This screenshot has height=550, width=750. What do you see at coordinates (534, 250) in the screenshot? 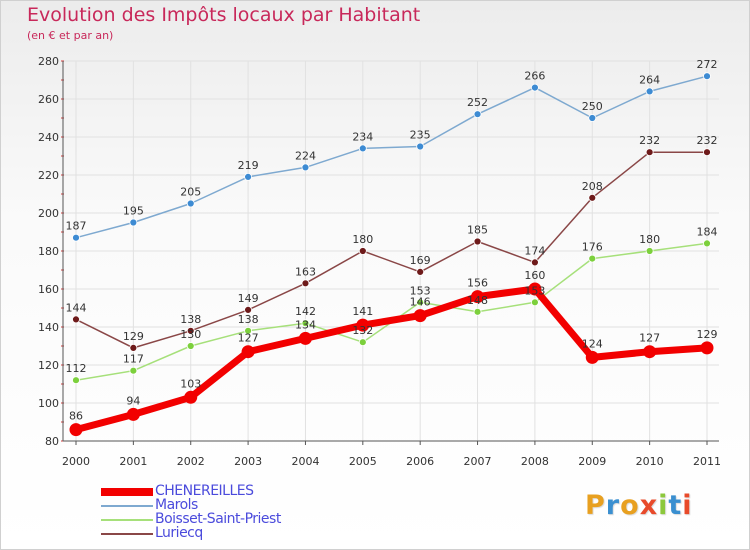
I see `data-label-luriecq: 174` at bounding box center [534, 250].